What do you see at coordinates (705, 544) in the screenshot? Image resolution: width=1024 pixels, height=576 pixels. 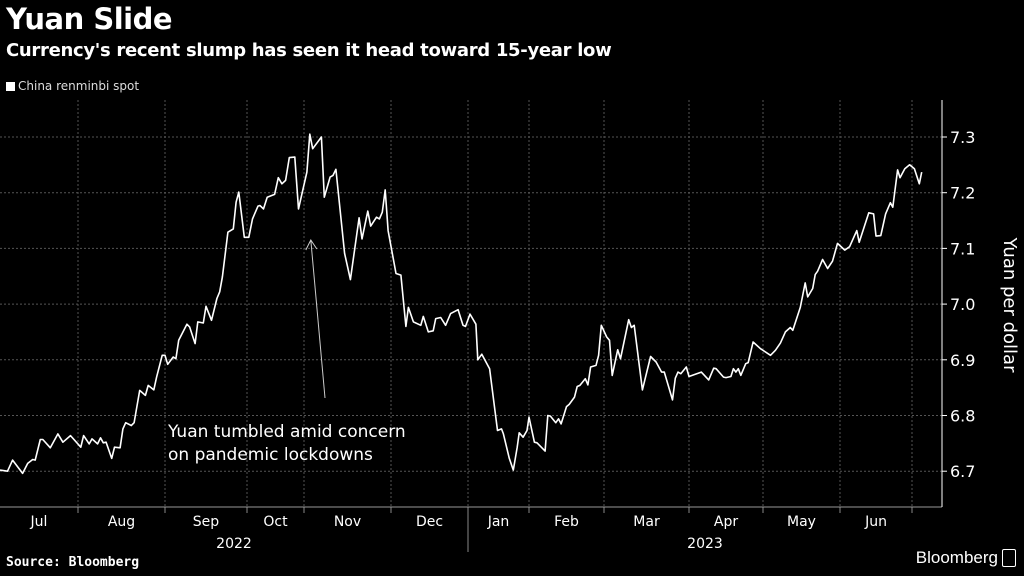 I see `year-label: 2023` at bounding box center [705, 544].